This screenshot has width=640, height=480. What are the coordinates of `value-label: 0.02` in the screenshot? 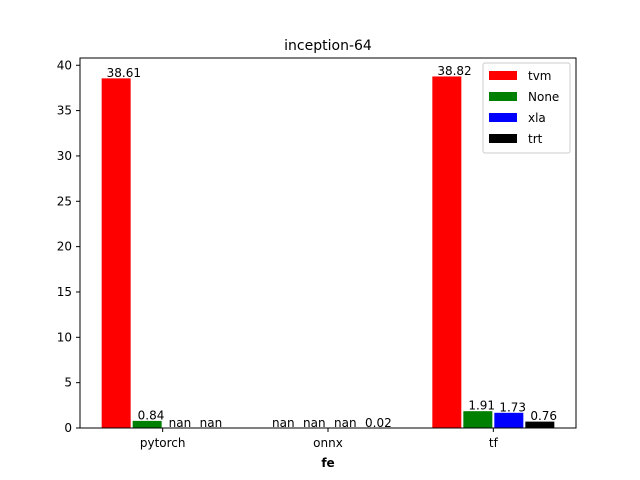 It's located at (378, 423).